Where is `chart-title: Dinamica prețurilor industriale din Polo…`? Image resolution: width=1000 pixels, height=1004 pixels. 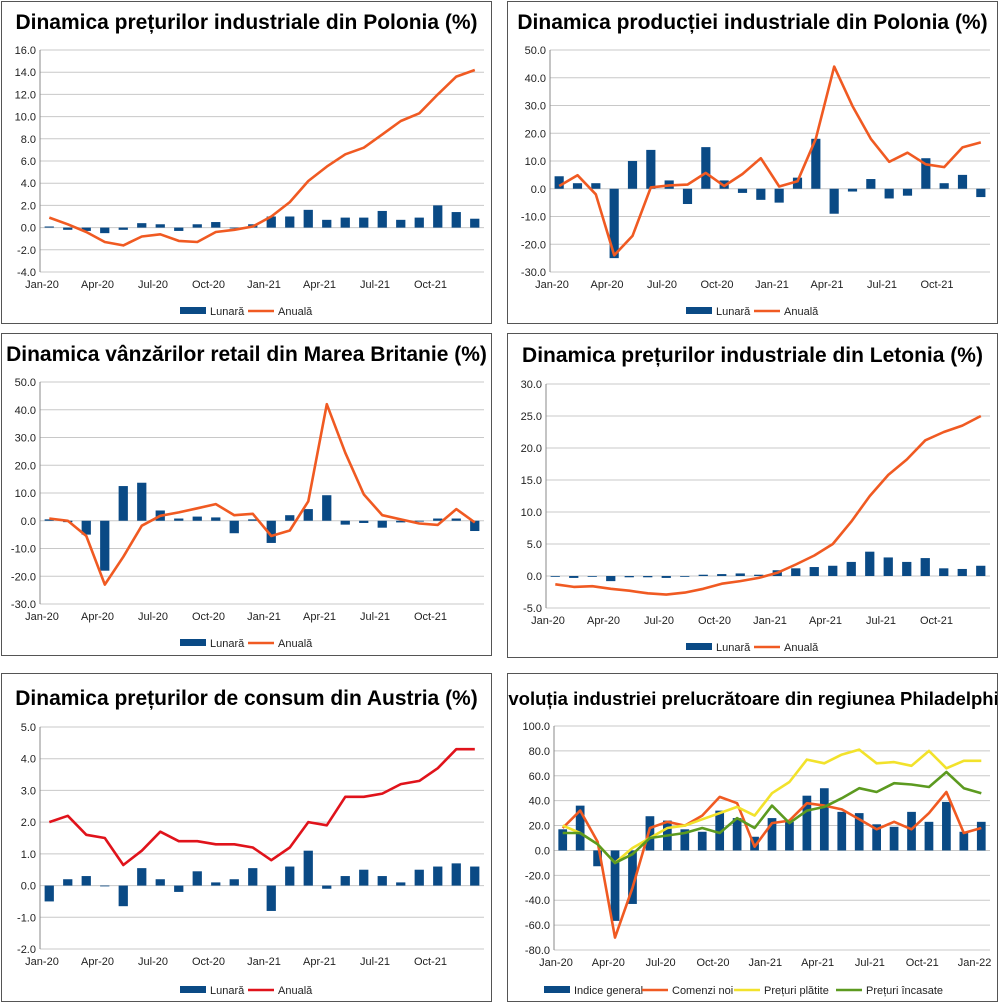
chart-title: Dinamica prețurilor industriale din Polo… is located at coordinates (246, 22).